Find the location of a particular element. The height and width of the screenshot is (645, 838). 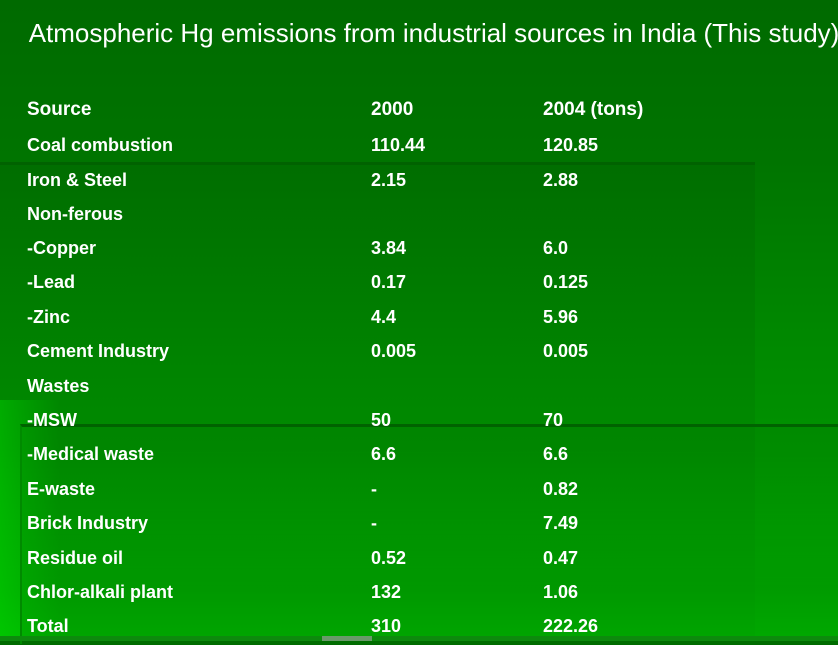

value-2004-cell: 2.88 is located at coordinates (561, 180).